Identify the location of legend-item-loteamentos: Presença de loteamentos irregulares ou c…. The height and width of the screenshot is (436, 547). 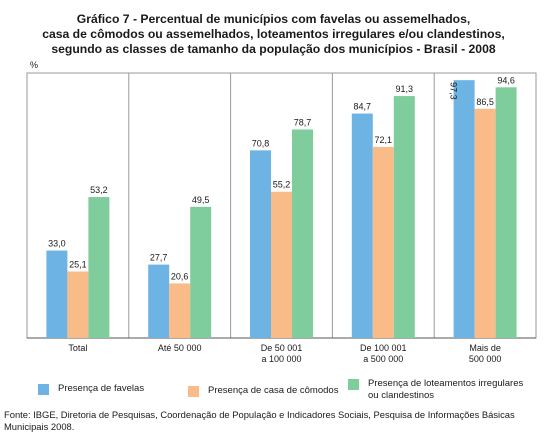
(435, 389).